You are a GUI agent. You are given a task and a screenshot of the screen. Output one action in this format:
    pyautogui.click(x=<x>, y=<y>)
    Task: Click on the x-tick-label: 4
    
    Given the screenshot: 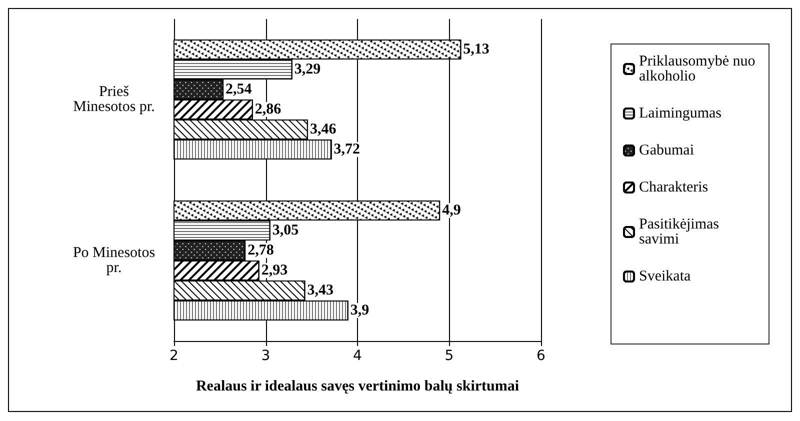 What is the action you would take?
    pyautogui.click(x=357, y=356)
    